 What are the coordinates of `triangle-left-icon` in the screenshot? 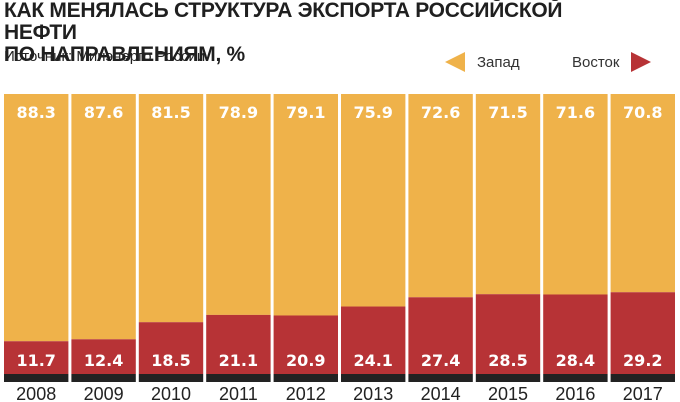 It's located at (455, 62).